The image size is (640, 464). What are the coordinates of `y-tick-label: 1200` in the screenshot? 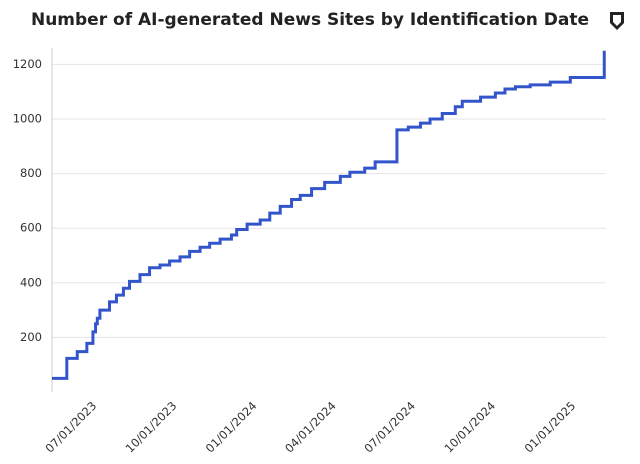 It's located at (27, 64).